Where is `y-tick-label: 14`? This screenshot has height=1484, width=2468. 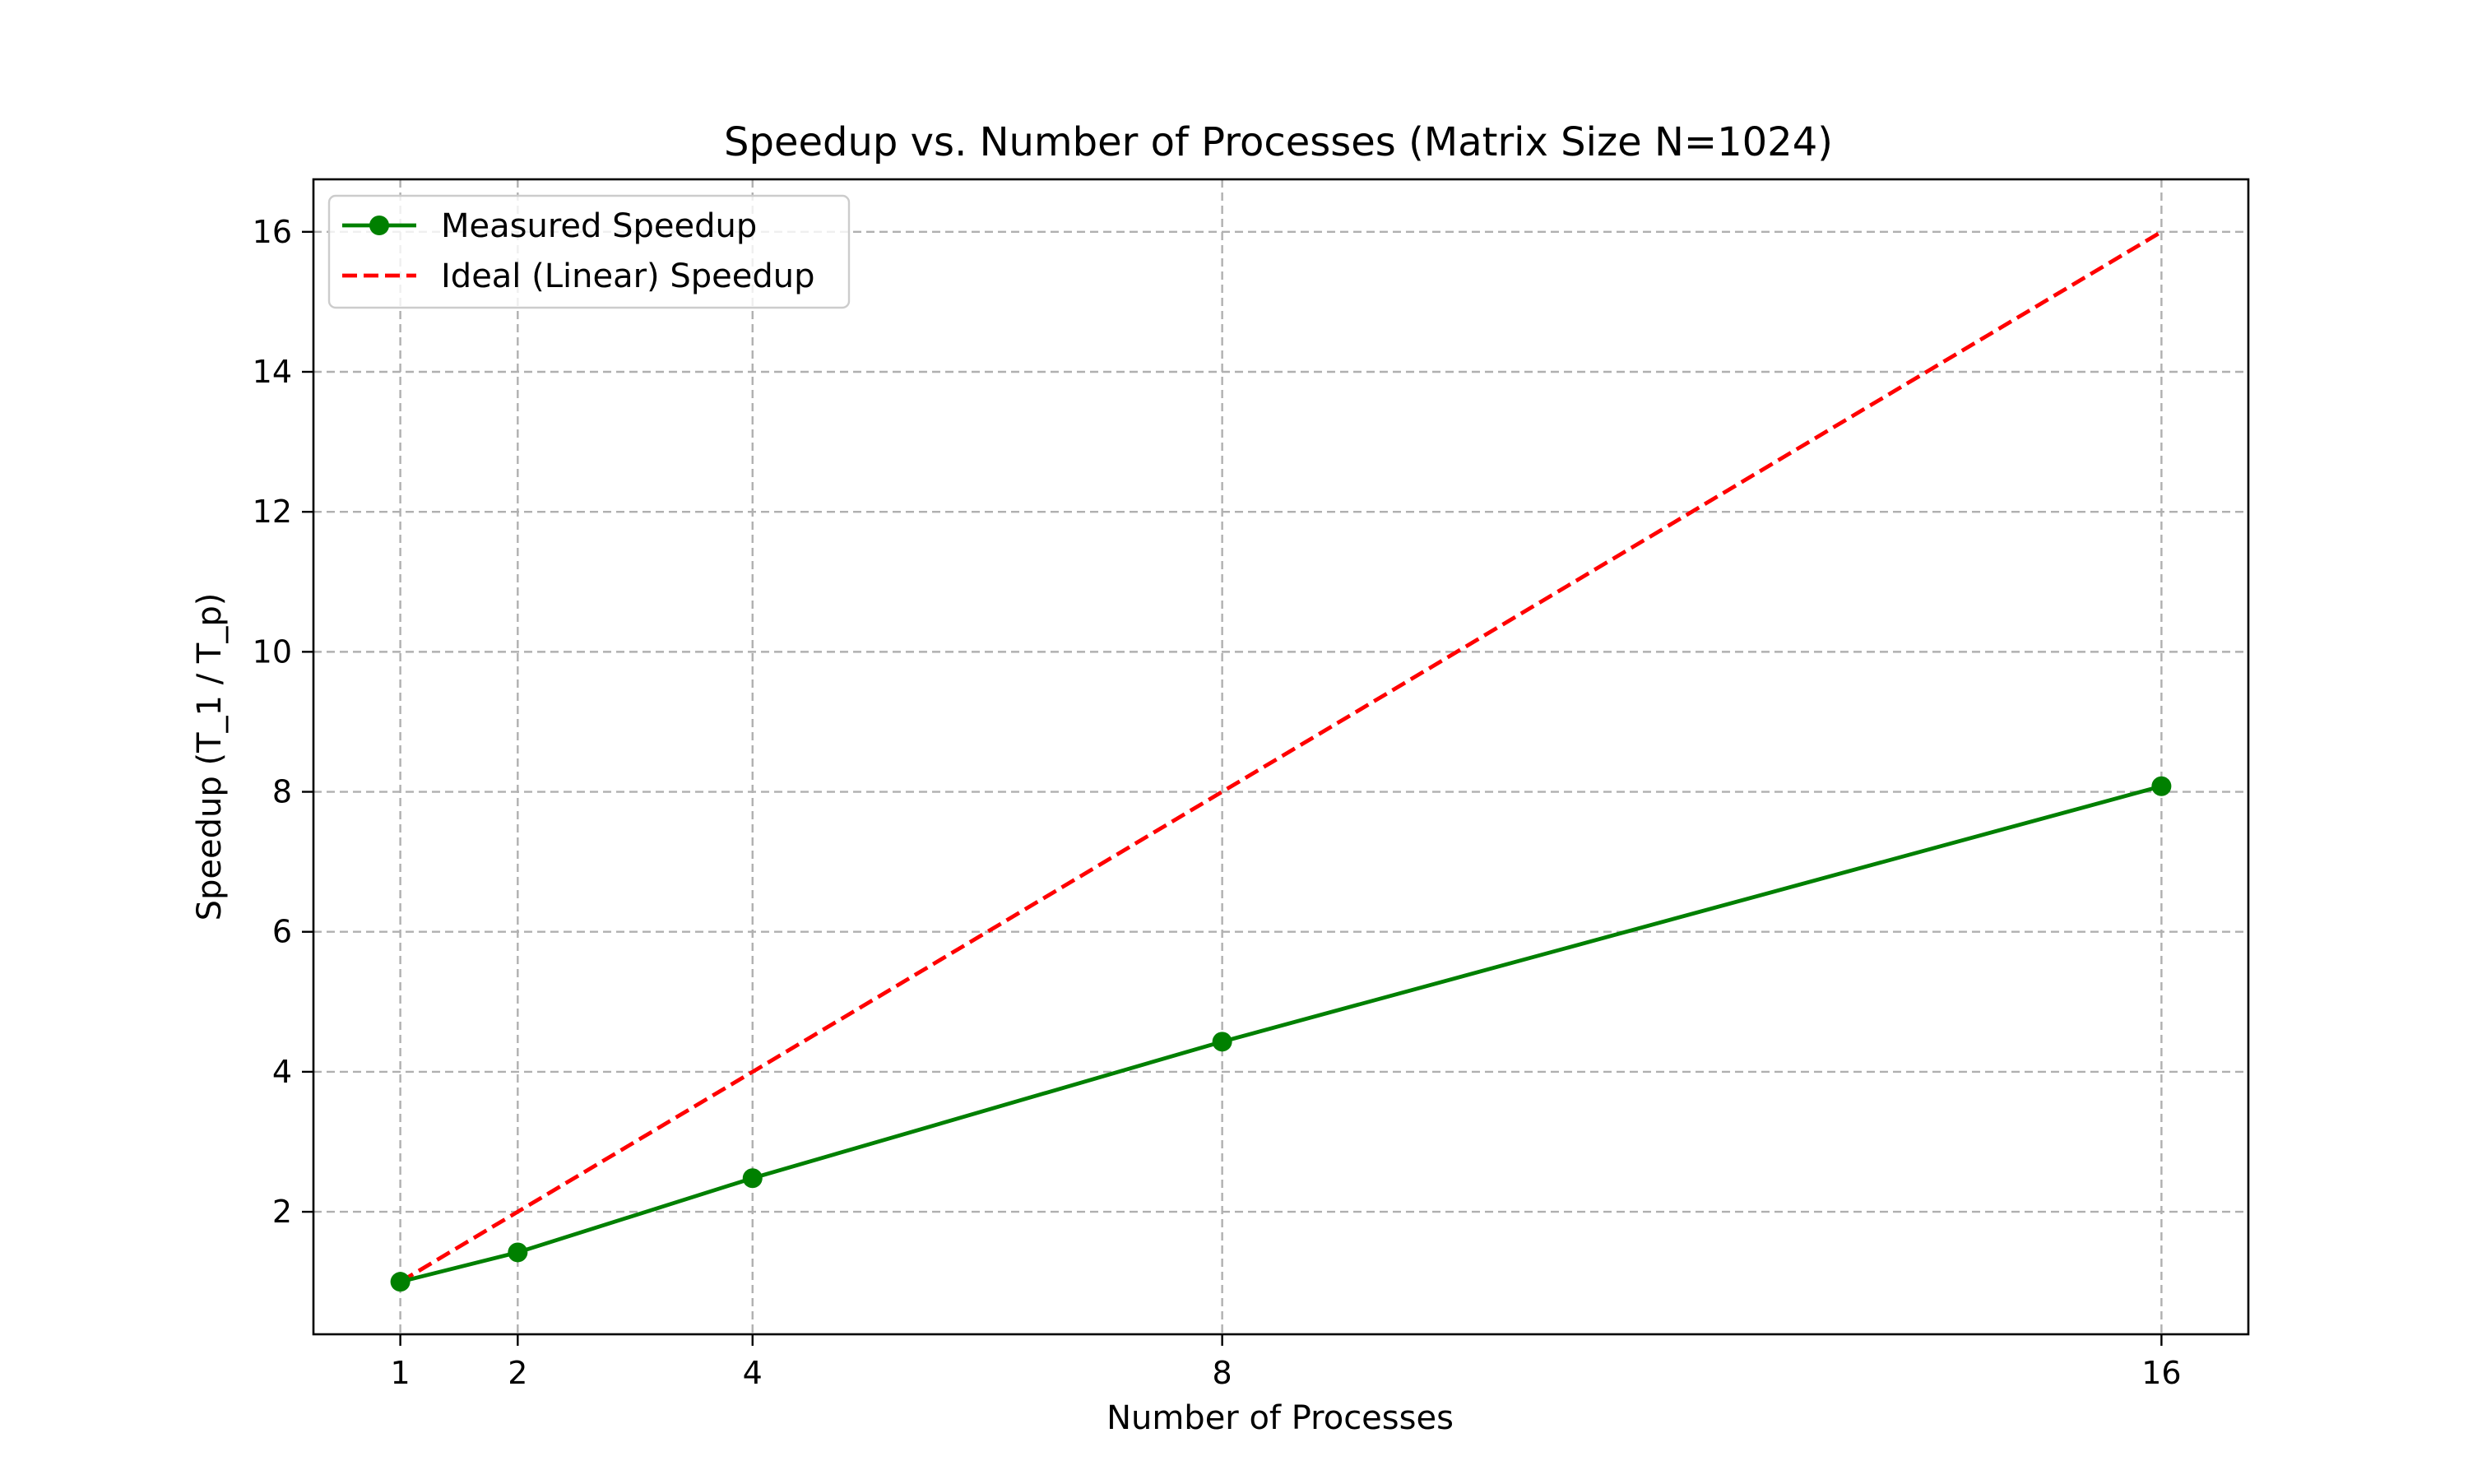
y-tick-label: 14 is located at coordinates (272, 372).